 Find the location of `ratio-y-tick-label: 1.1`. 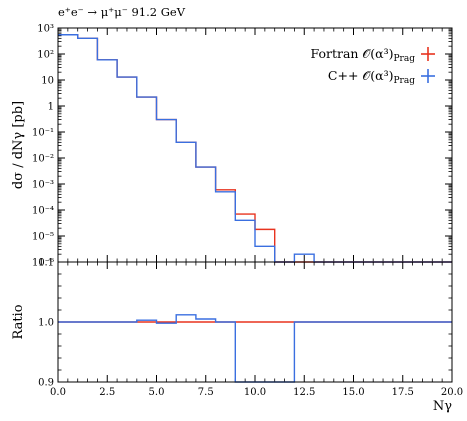

ratio-y-tick-label: 1.1 is located at coordinates (46, 263).